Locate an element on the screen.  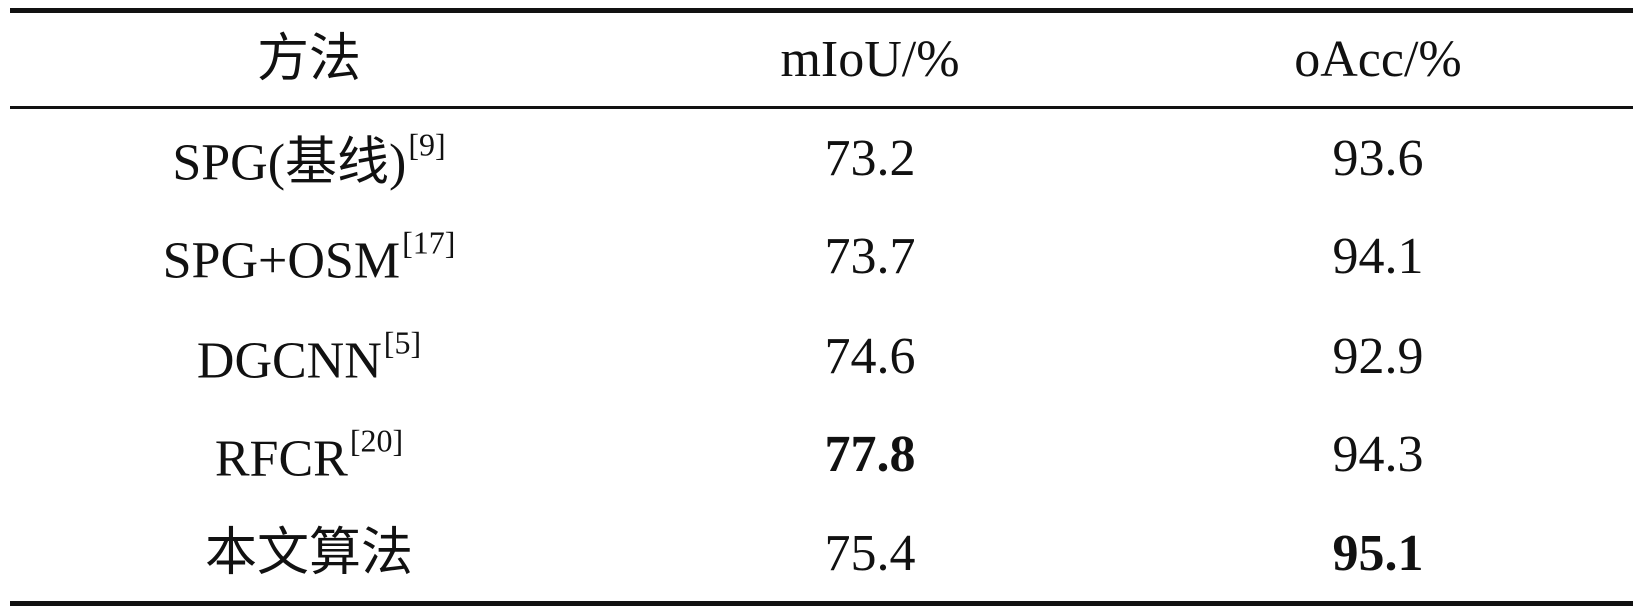
method-name: SPG+OSM is located at coordinates (281, 261).